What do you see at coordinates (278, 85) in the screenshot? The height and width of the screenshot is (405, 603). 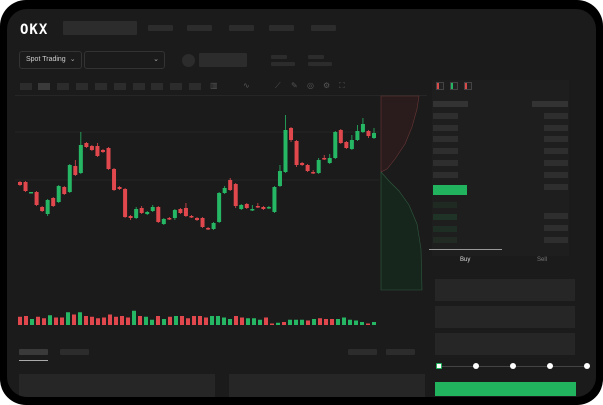 I see `line-tool-icon: ⟋` at bounding box center [278, 85].